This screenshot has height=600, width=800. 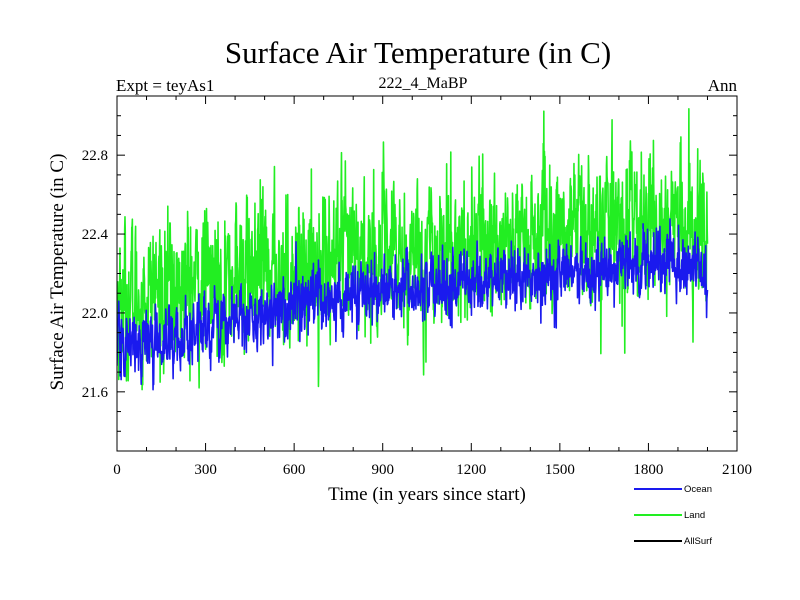 What do you see at coordinates (95, 274) in the screenshot?
I see `y-tick-labels: 21.6 22.0 22.4 22.8` at bounding box center [95, 274].